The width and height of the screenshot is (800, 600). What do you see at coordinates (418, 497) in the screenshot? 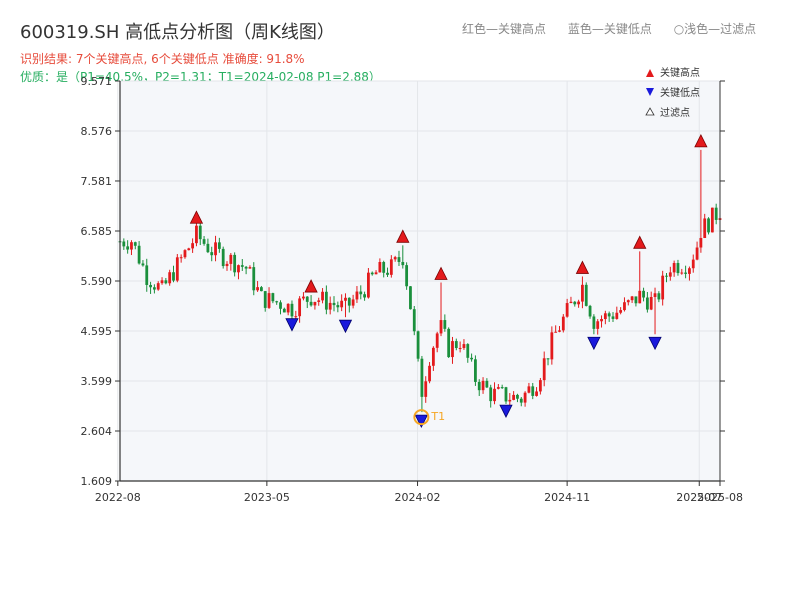
I see `x-tick-label: 2024-02` at bounding box center [418, 497].